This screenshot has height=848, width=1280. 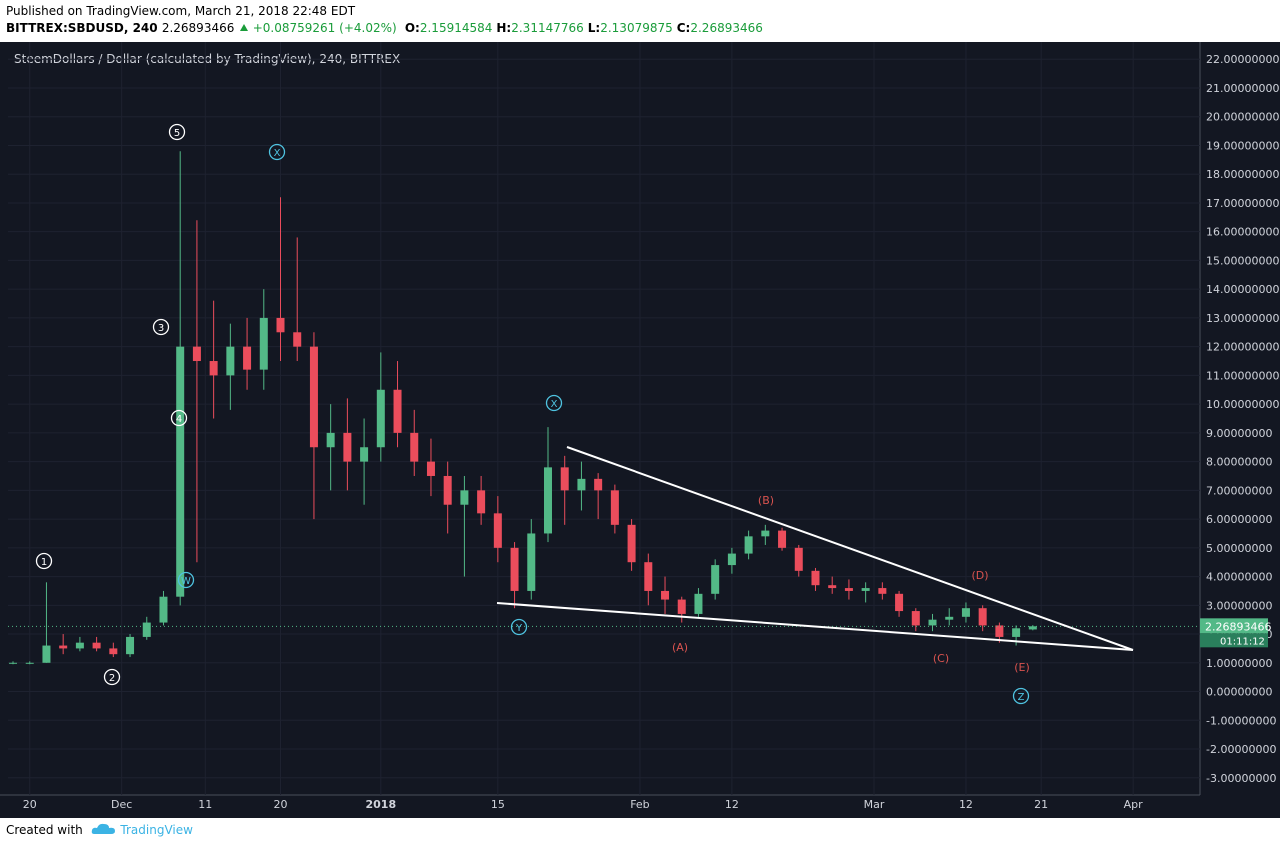 I want to click on ohlc-value: 2.26893466, so click(x=726, y=28).